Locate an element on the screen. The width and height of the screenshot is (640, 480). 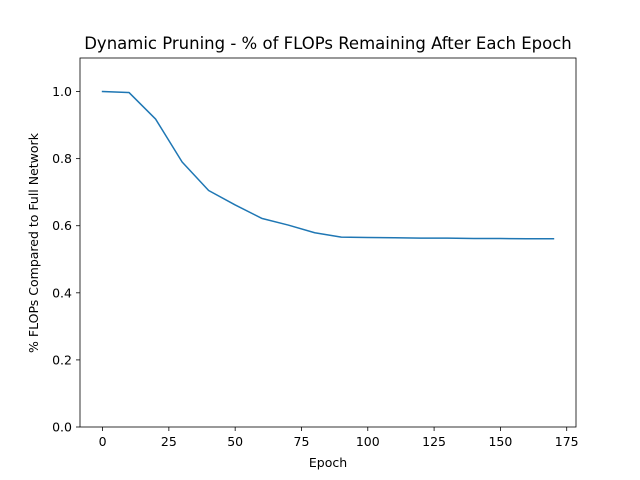
y-tick-label: 0.4 is located at coordinates (62, 292).